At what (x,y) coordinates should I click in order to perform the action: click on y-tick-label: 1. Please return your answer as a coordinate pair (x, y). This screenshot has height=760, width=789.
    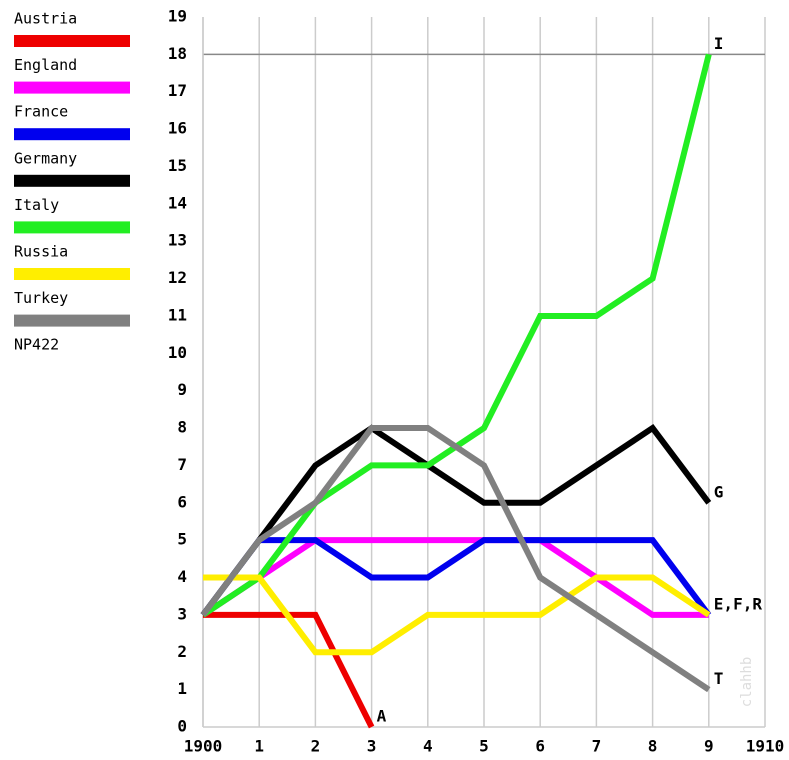
    Looking at the image, I should click on (182, 688).